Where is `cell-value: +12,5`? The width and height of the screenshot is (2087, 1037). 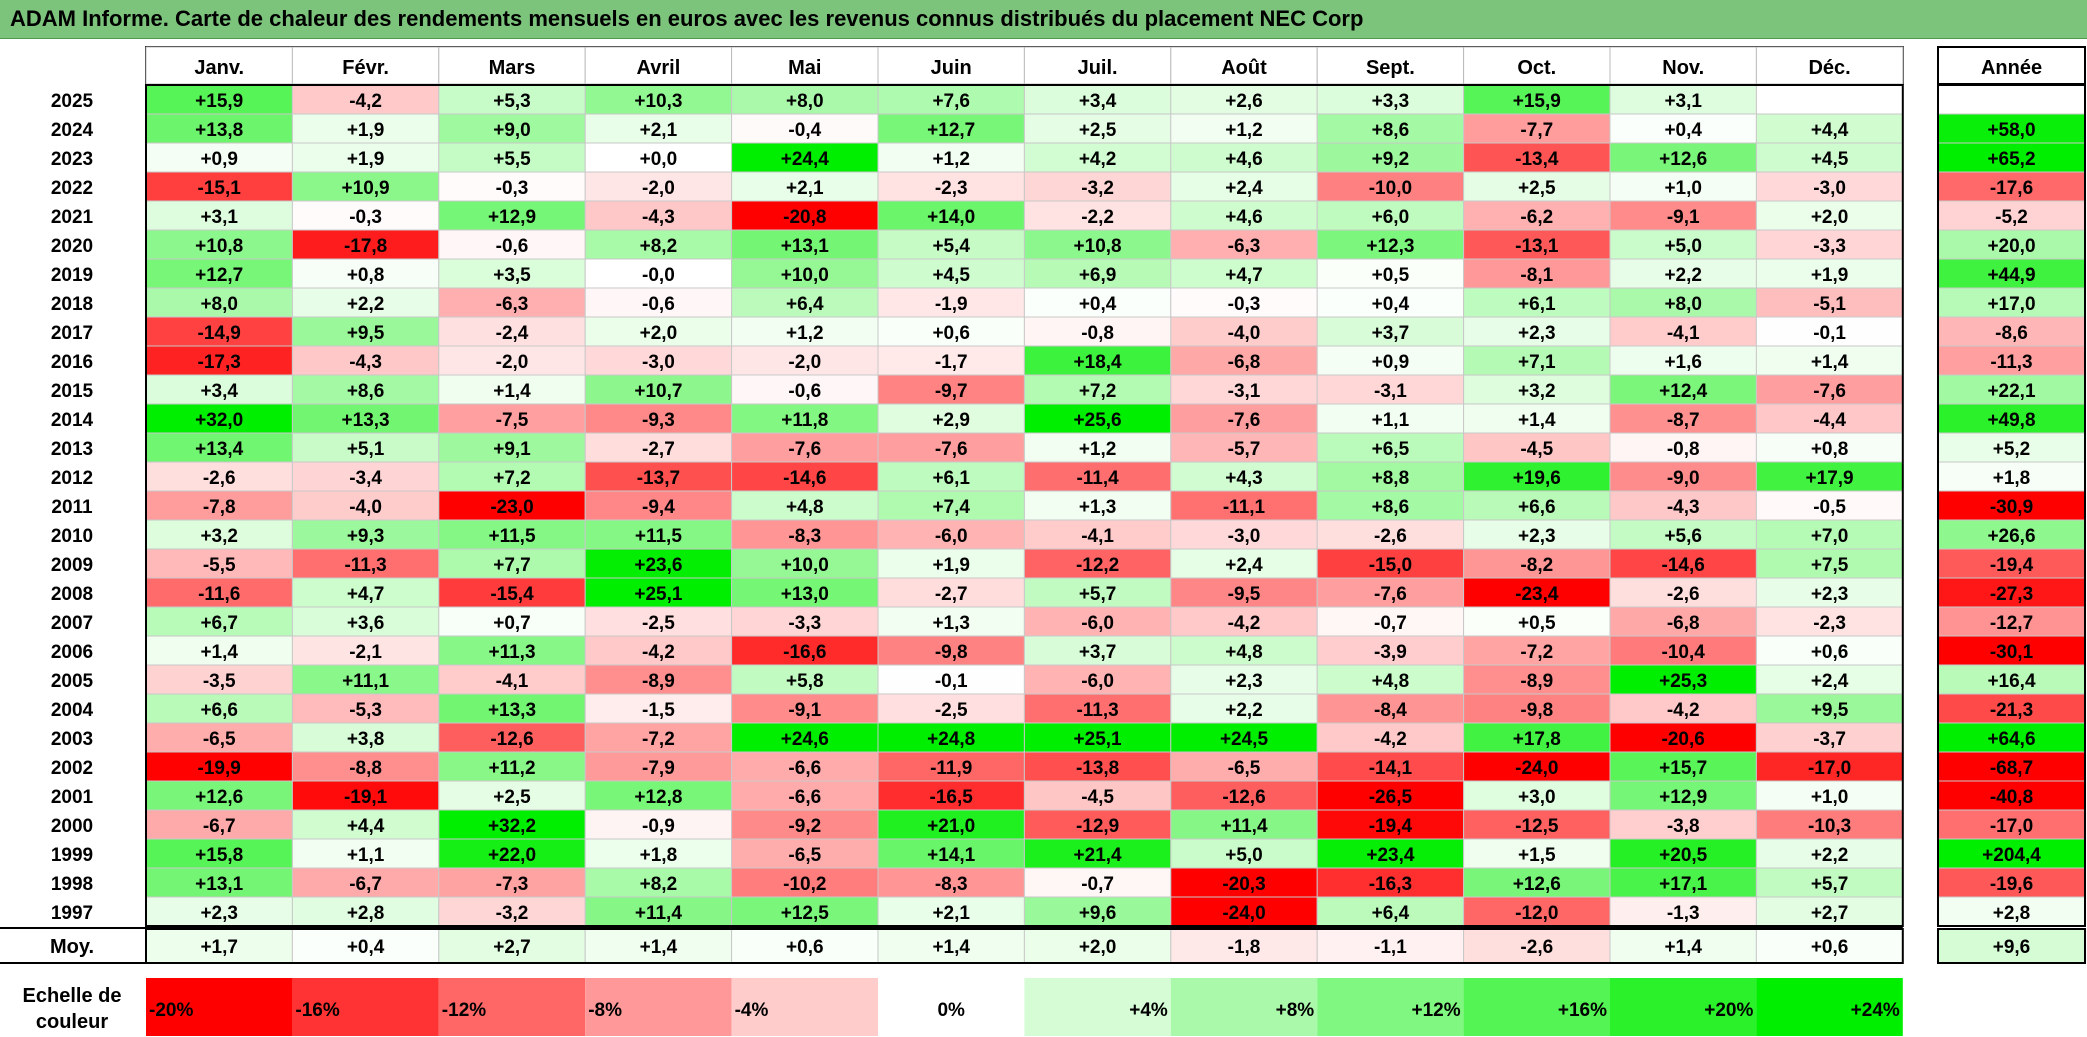 cell-value: +12,5 is located at coordinates (805, 913).